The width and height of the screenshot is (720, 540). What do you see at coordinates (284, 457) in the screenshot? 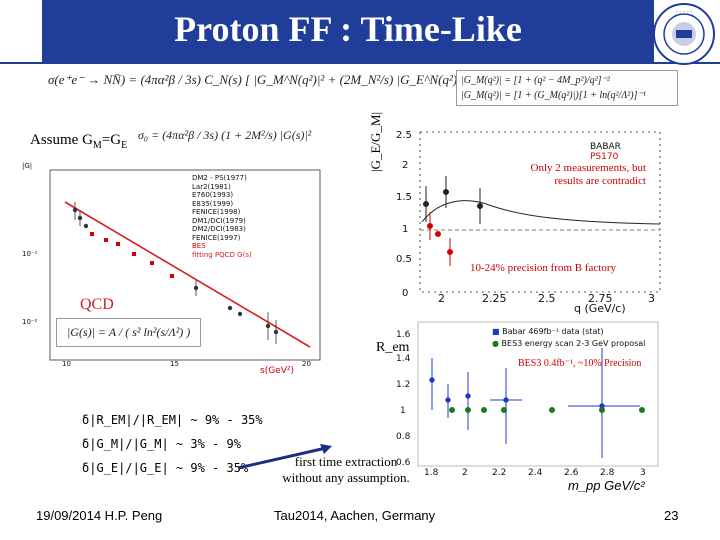
I see `arrow-icon` at bounding box center [284, 457].